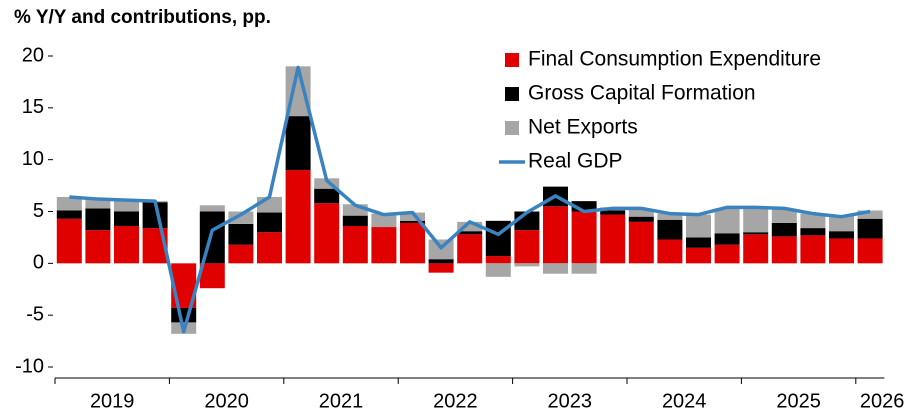  Describe the element at coordinates (33, 107) in the screenshot. I see `y-tick-label: 15` at that location.